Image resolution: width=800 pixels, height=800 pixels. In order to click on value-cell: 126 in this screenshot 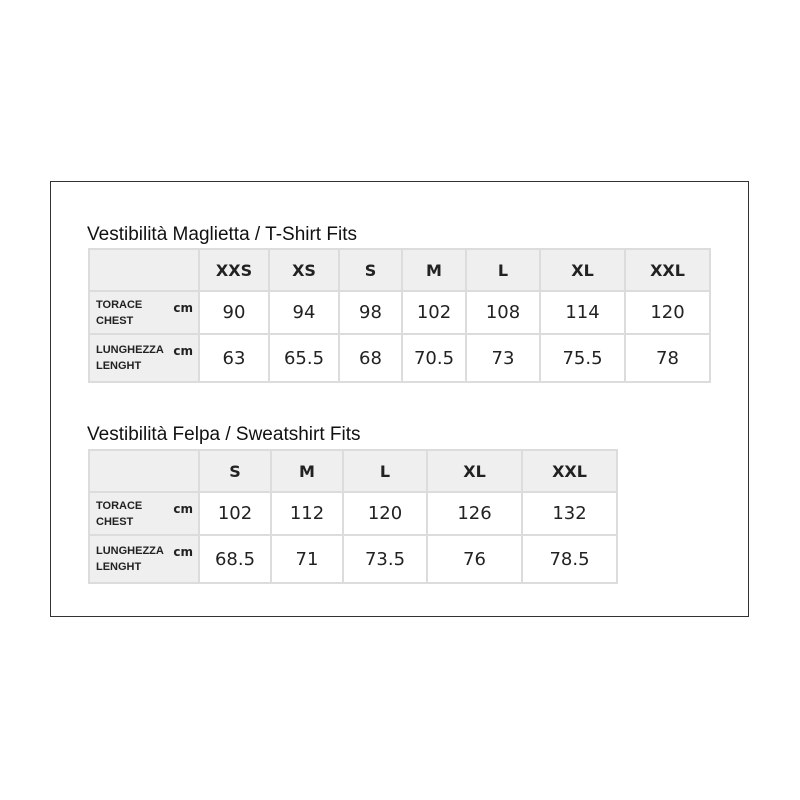, I will do `click(474, 513)`.